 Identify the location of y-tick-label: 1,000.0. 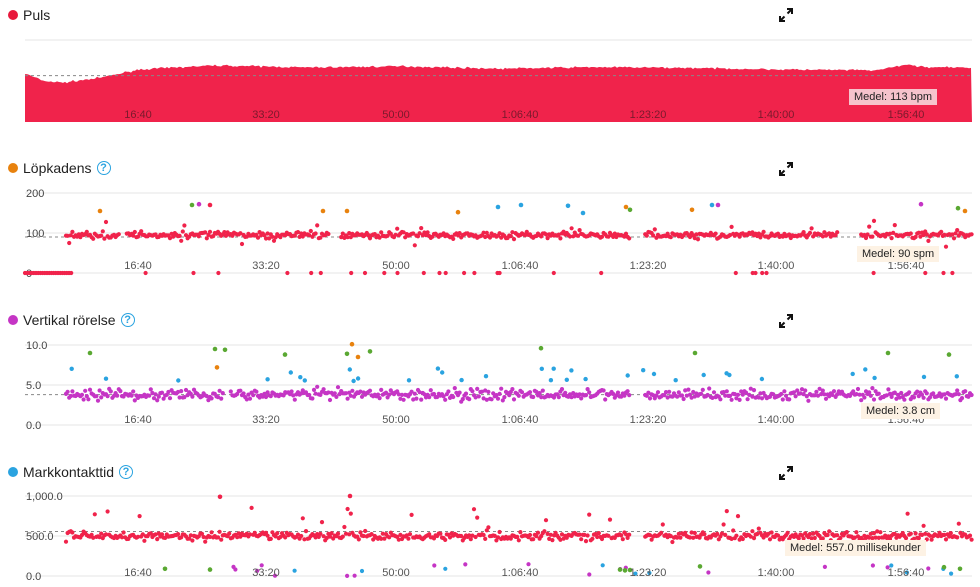
(44, 497).